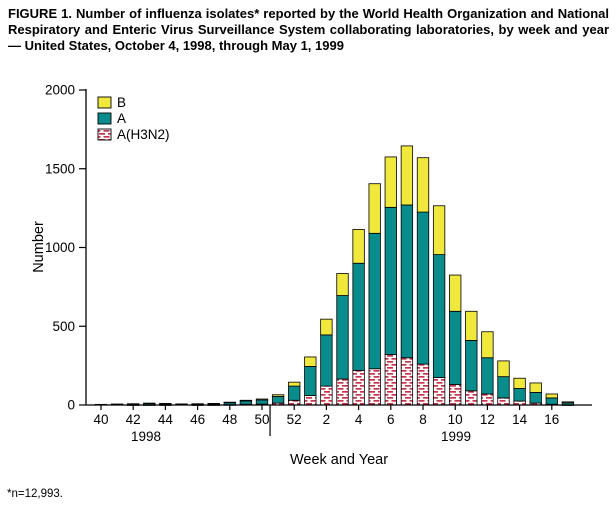 The height and width of the screenshot is (514, 616). What do you see at coordinates (121, 118) in the screenshot?
I see `legend-label-A: A` at bounding box center [121, 118].